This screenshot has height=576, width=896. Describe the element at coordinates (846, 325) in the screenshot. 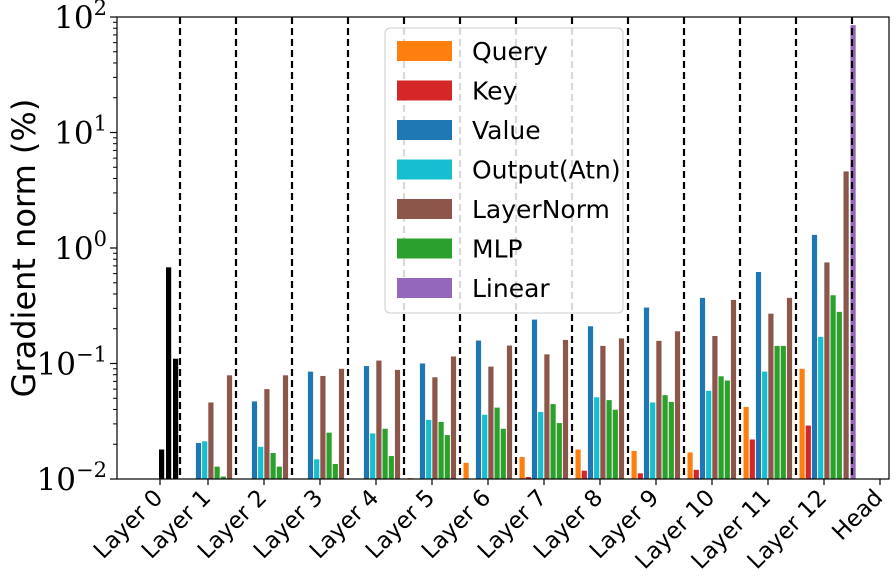

I see `bar-head-layernorm` at that location.